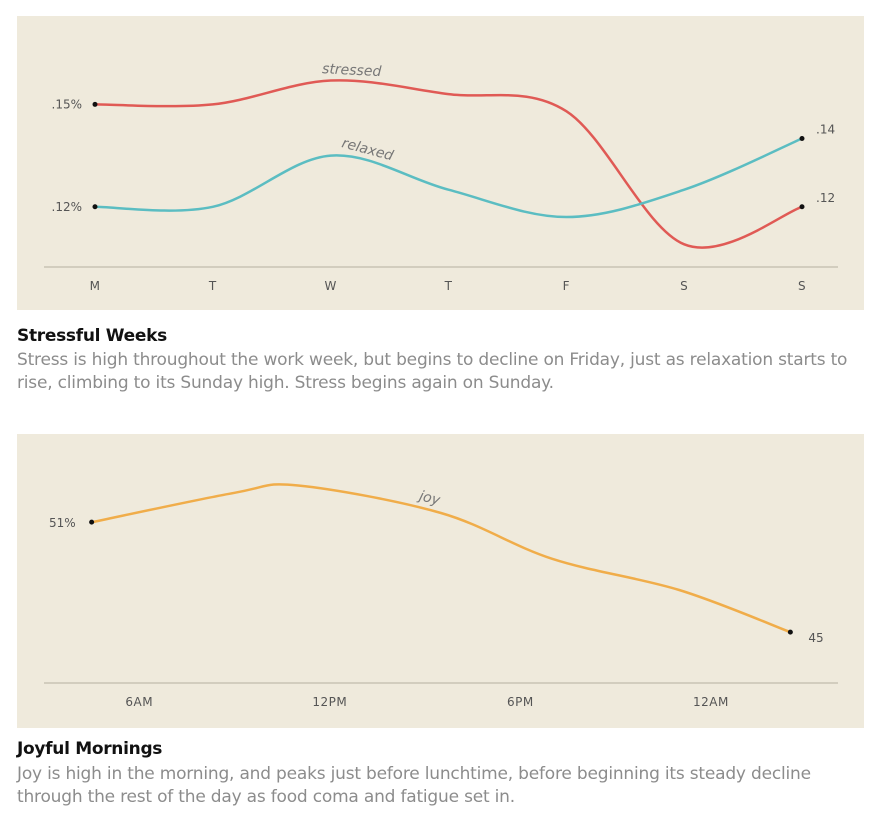 Image resolution: width=886 pixels, height=836 pixels. What do you see at coordinates (802, 139) in the screenshot?
I see `relaxed-end-point` at bounding box center [802, 139].